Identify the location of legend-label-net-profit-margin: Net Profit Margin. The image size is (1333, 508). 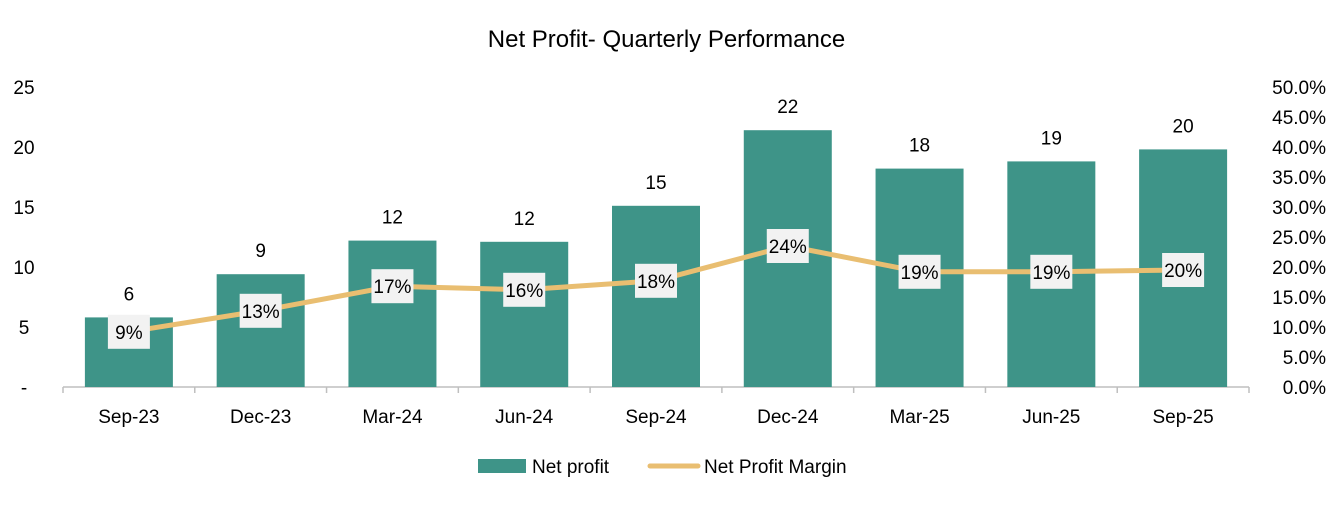
(775, 467).